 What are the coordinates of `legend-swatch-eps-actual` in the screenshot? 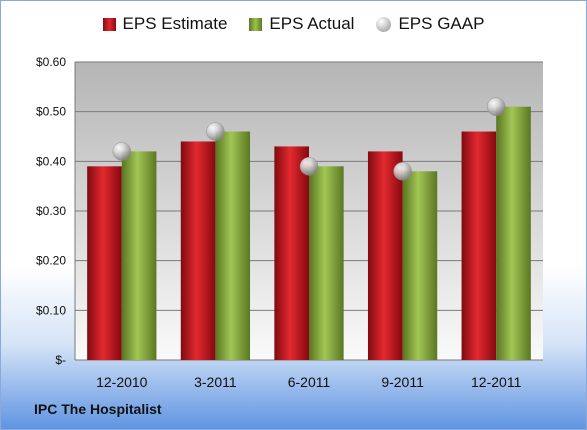 It's located at (256, 24).